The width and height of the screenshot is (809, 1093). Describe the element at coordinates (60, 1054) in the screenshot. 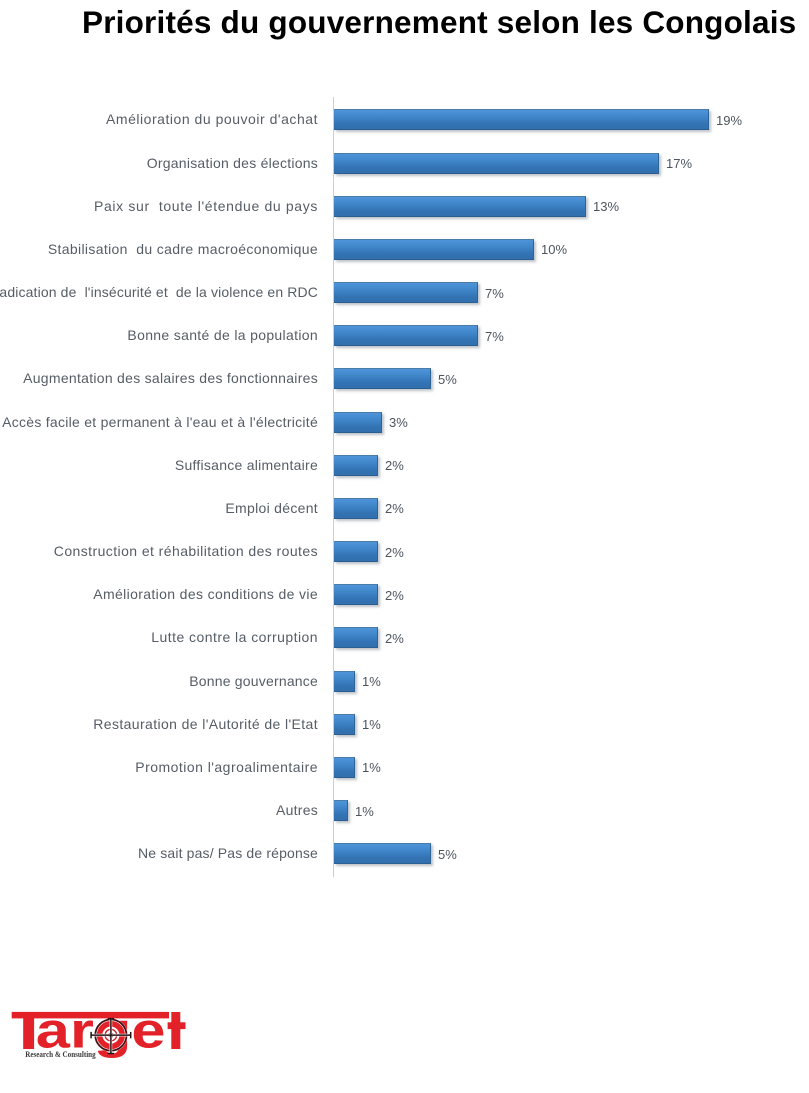

I see `svg-text: Research & Consulting` at that location.